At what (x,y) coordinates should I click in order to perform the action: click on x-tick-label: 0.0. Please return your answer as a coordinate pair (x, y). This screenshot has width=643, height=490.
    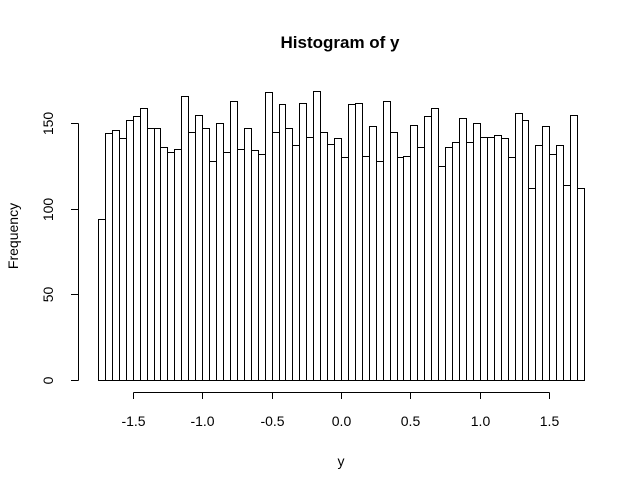
    Looking at the image, I should click on (342, 421).